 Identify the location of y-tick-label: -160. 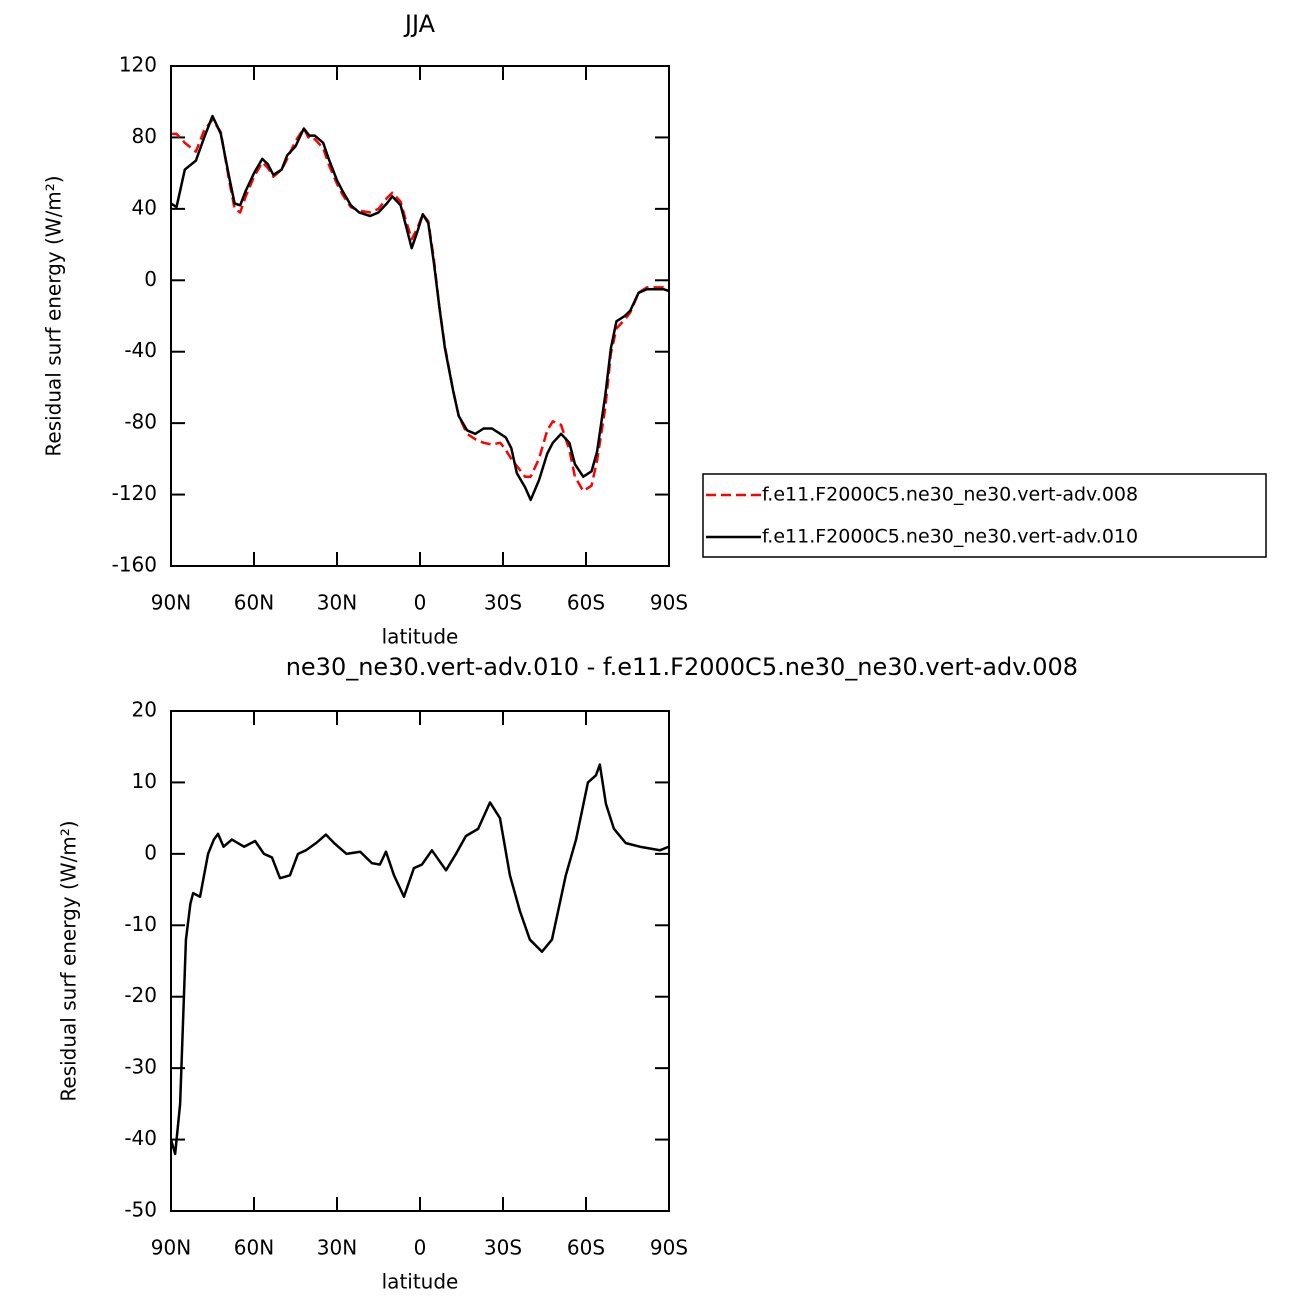
(134, 565).